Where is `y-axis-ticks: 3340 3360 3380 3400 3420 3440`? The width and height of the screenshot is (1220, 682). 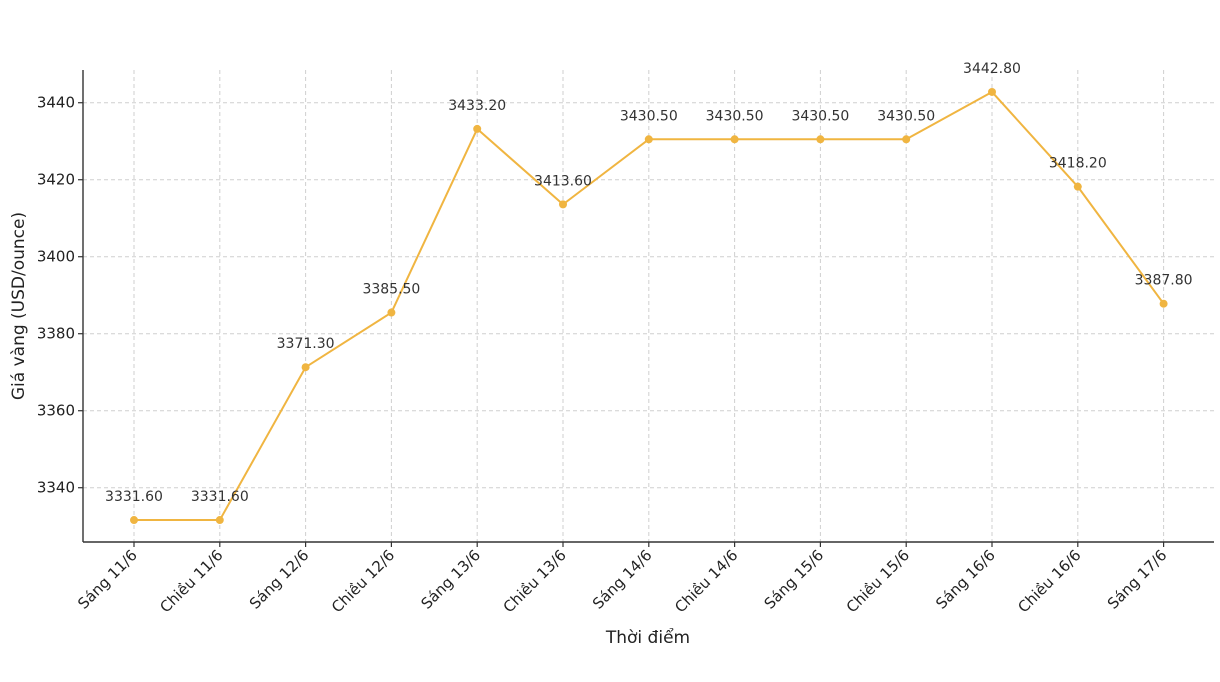 y-axis-ticks: 3340 3360 3380 3400 3420 3440 is located at coordinates (60, 295).